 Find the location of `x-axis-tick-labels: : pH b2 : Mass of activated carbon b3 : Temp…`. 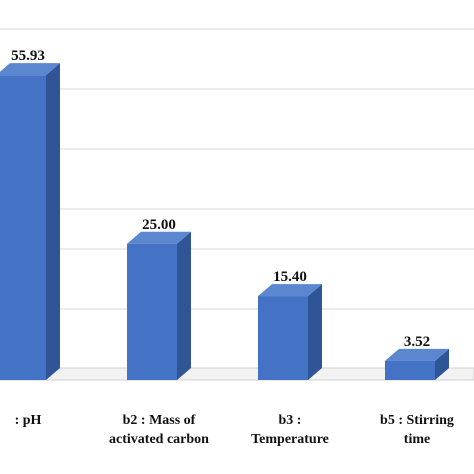

x-axis-tick-labels: : pH b2 : Mass of activated carbon b3 : Temp… is located at coordinates (234, 430).